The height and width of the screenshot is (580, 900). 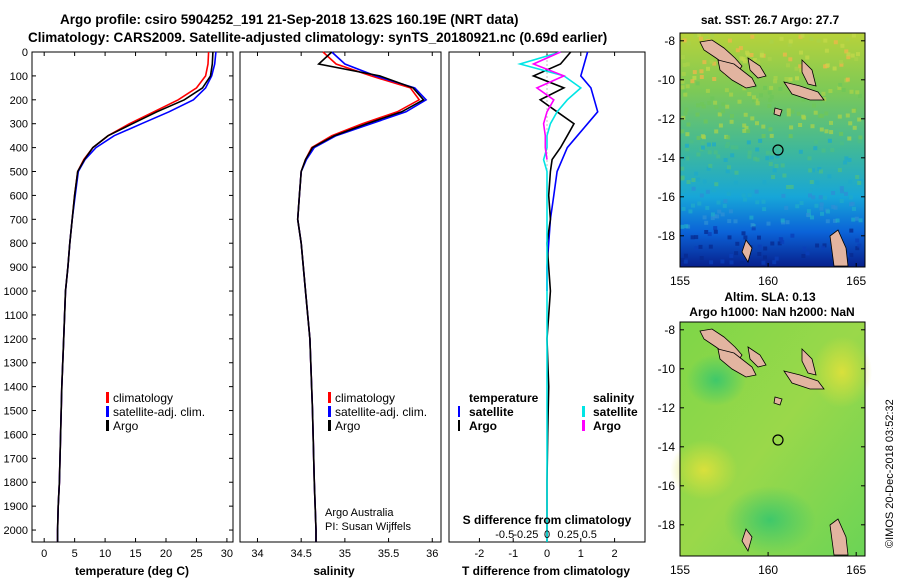 I want to click on y-tick-label: 0, so click(x=25, y=53).